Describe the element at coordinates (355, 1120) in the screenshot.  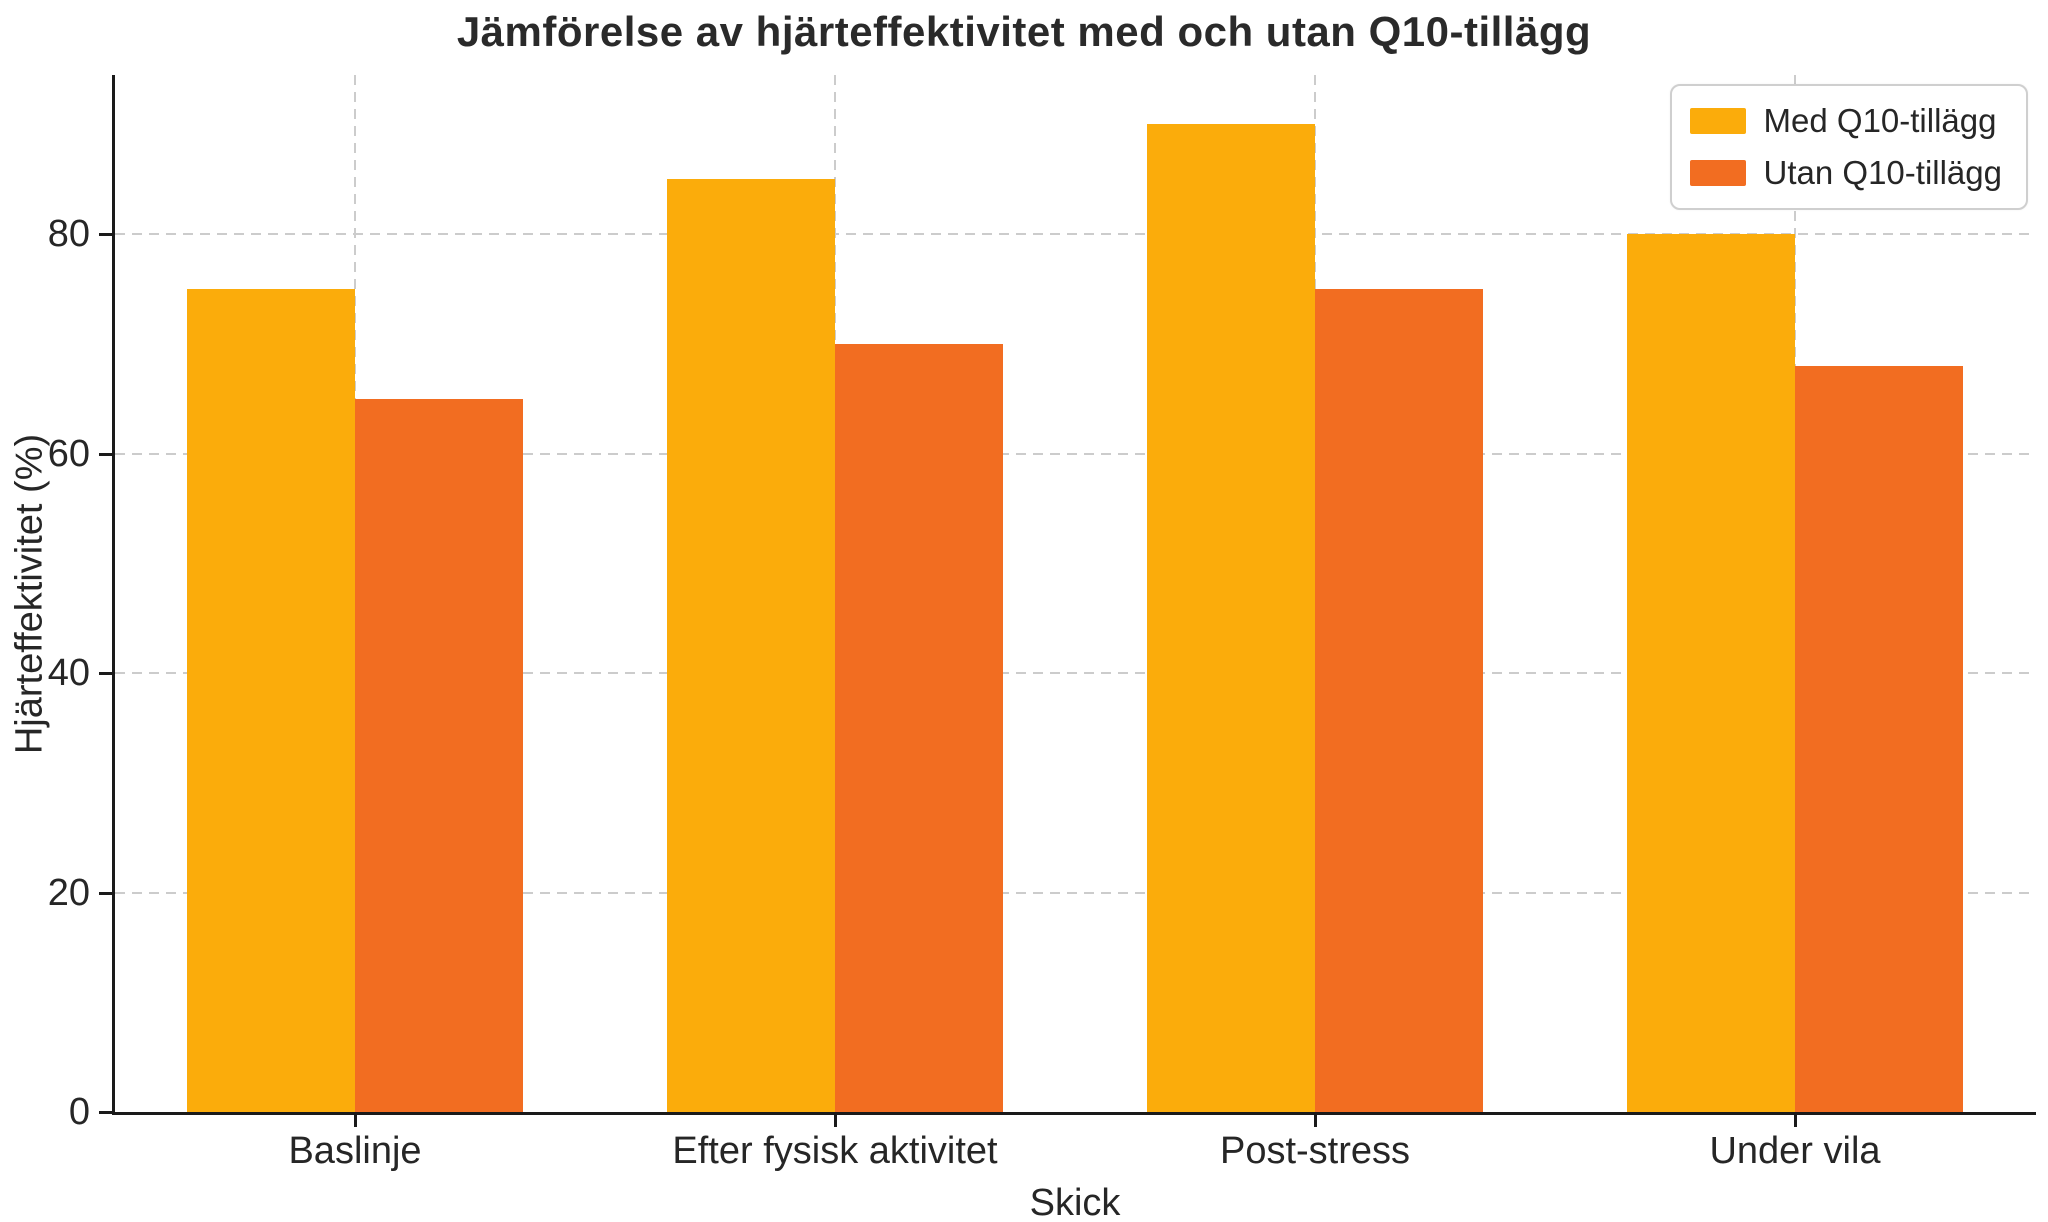
I see `x-tick-baslinje` at that location.